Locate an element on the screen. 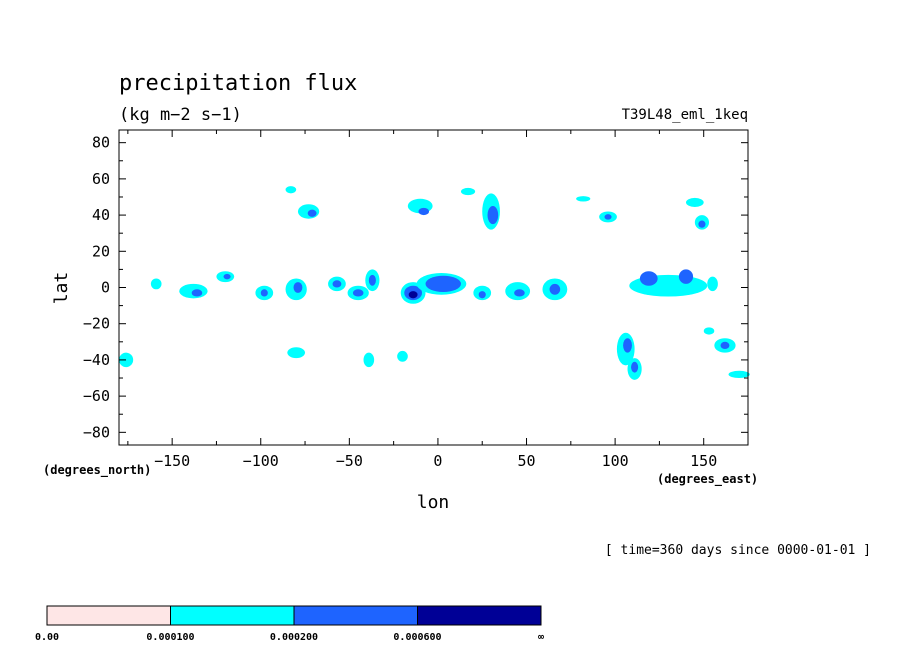 This screenshot has width=904, height=654. x-unit-label: (degrees_east) is located at coordinates (707, 479).